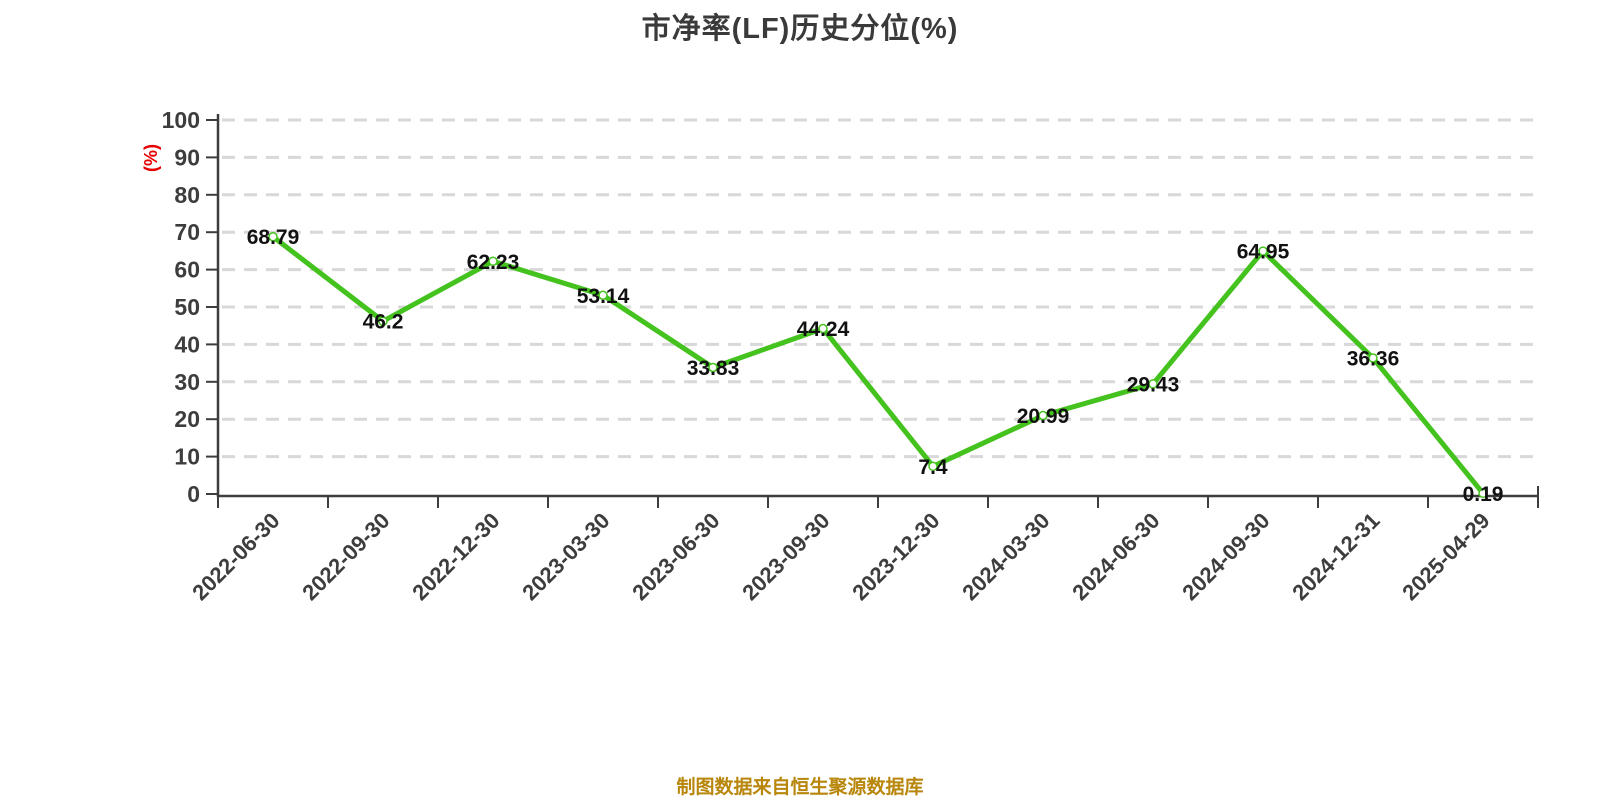 The width and height of the screenshot is (1600, 800). What do you see at coordinates (1115, 556) in the screenshot?
I see `x-tick-label: 2024-06-30` at bounding box center [1115, 556].